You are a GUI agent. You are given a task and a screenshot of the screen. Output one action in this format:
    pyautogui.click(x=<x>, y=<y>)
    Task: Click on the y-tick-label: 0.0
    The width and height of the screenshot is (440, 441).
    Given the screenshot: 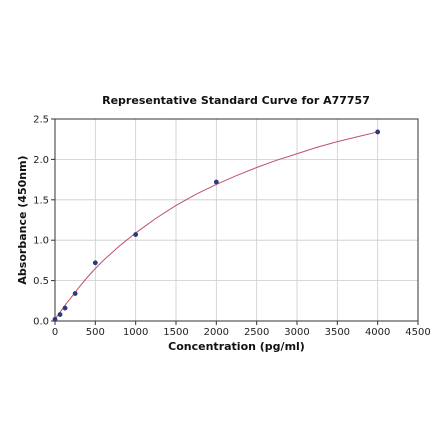 What is the action you would take?
    pyautogui.click(x=41, y=322)
    